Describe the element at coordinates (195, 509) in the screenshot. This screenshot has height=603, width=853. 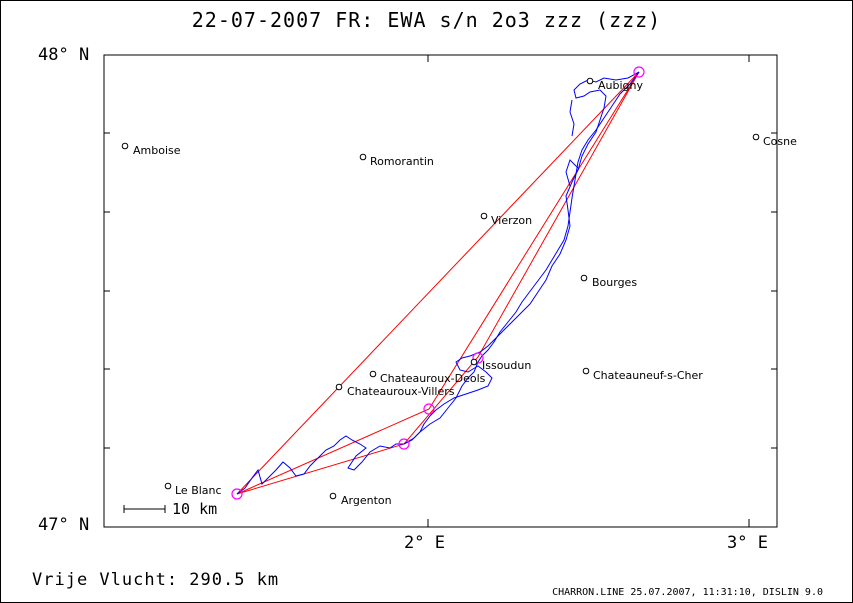
I see `scale-bar-label: 10 km` at that location.